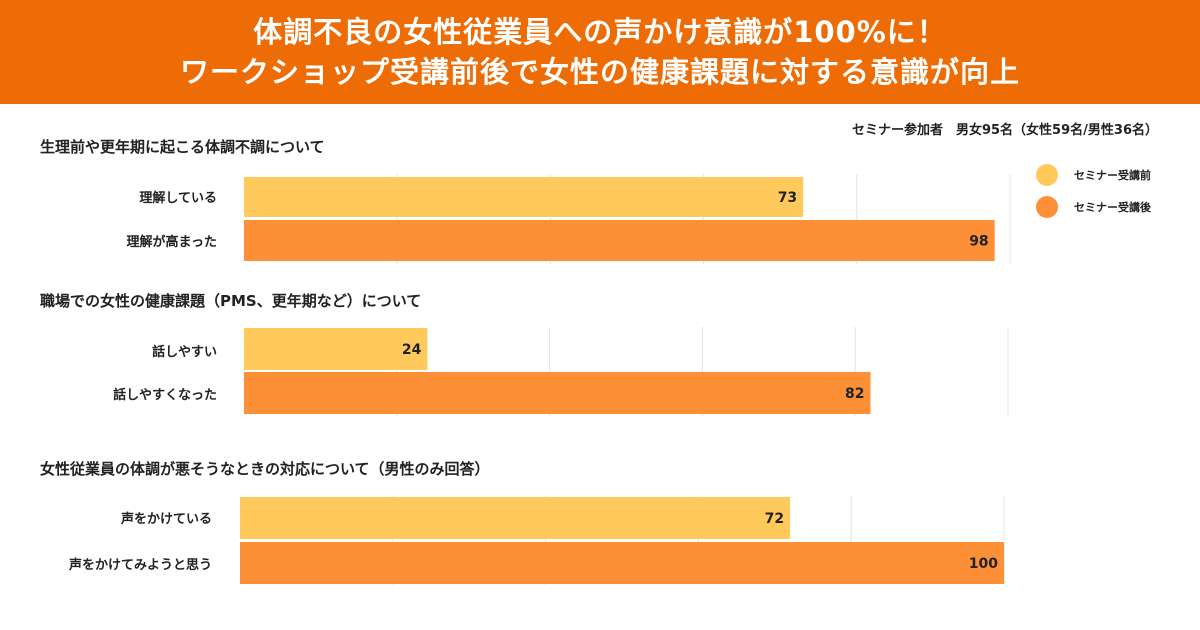 The height and width of the screenshot is (630, 1200). I want to click on bar-label-3-before: 声をかけている, so click(166, 519).